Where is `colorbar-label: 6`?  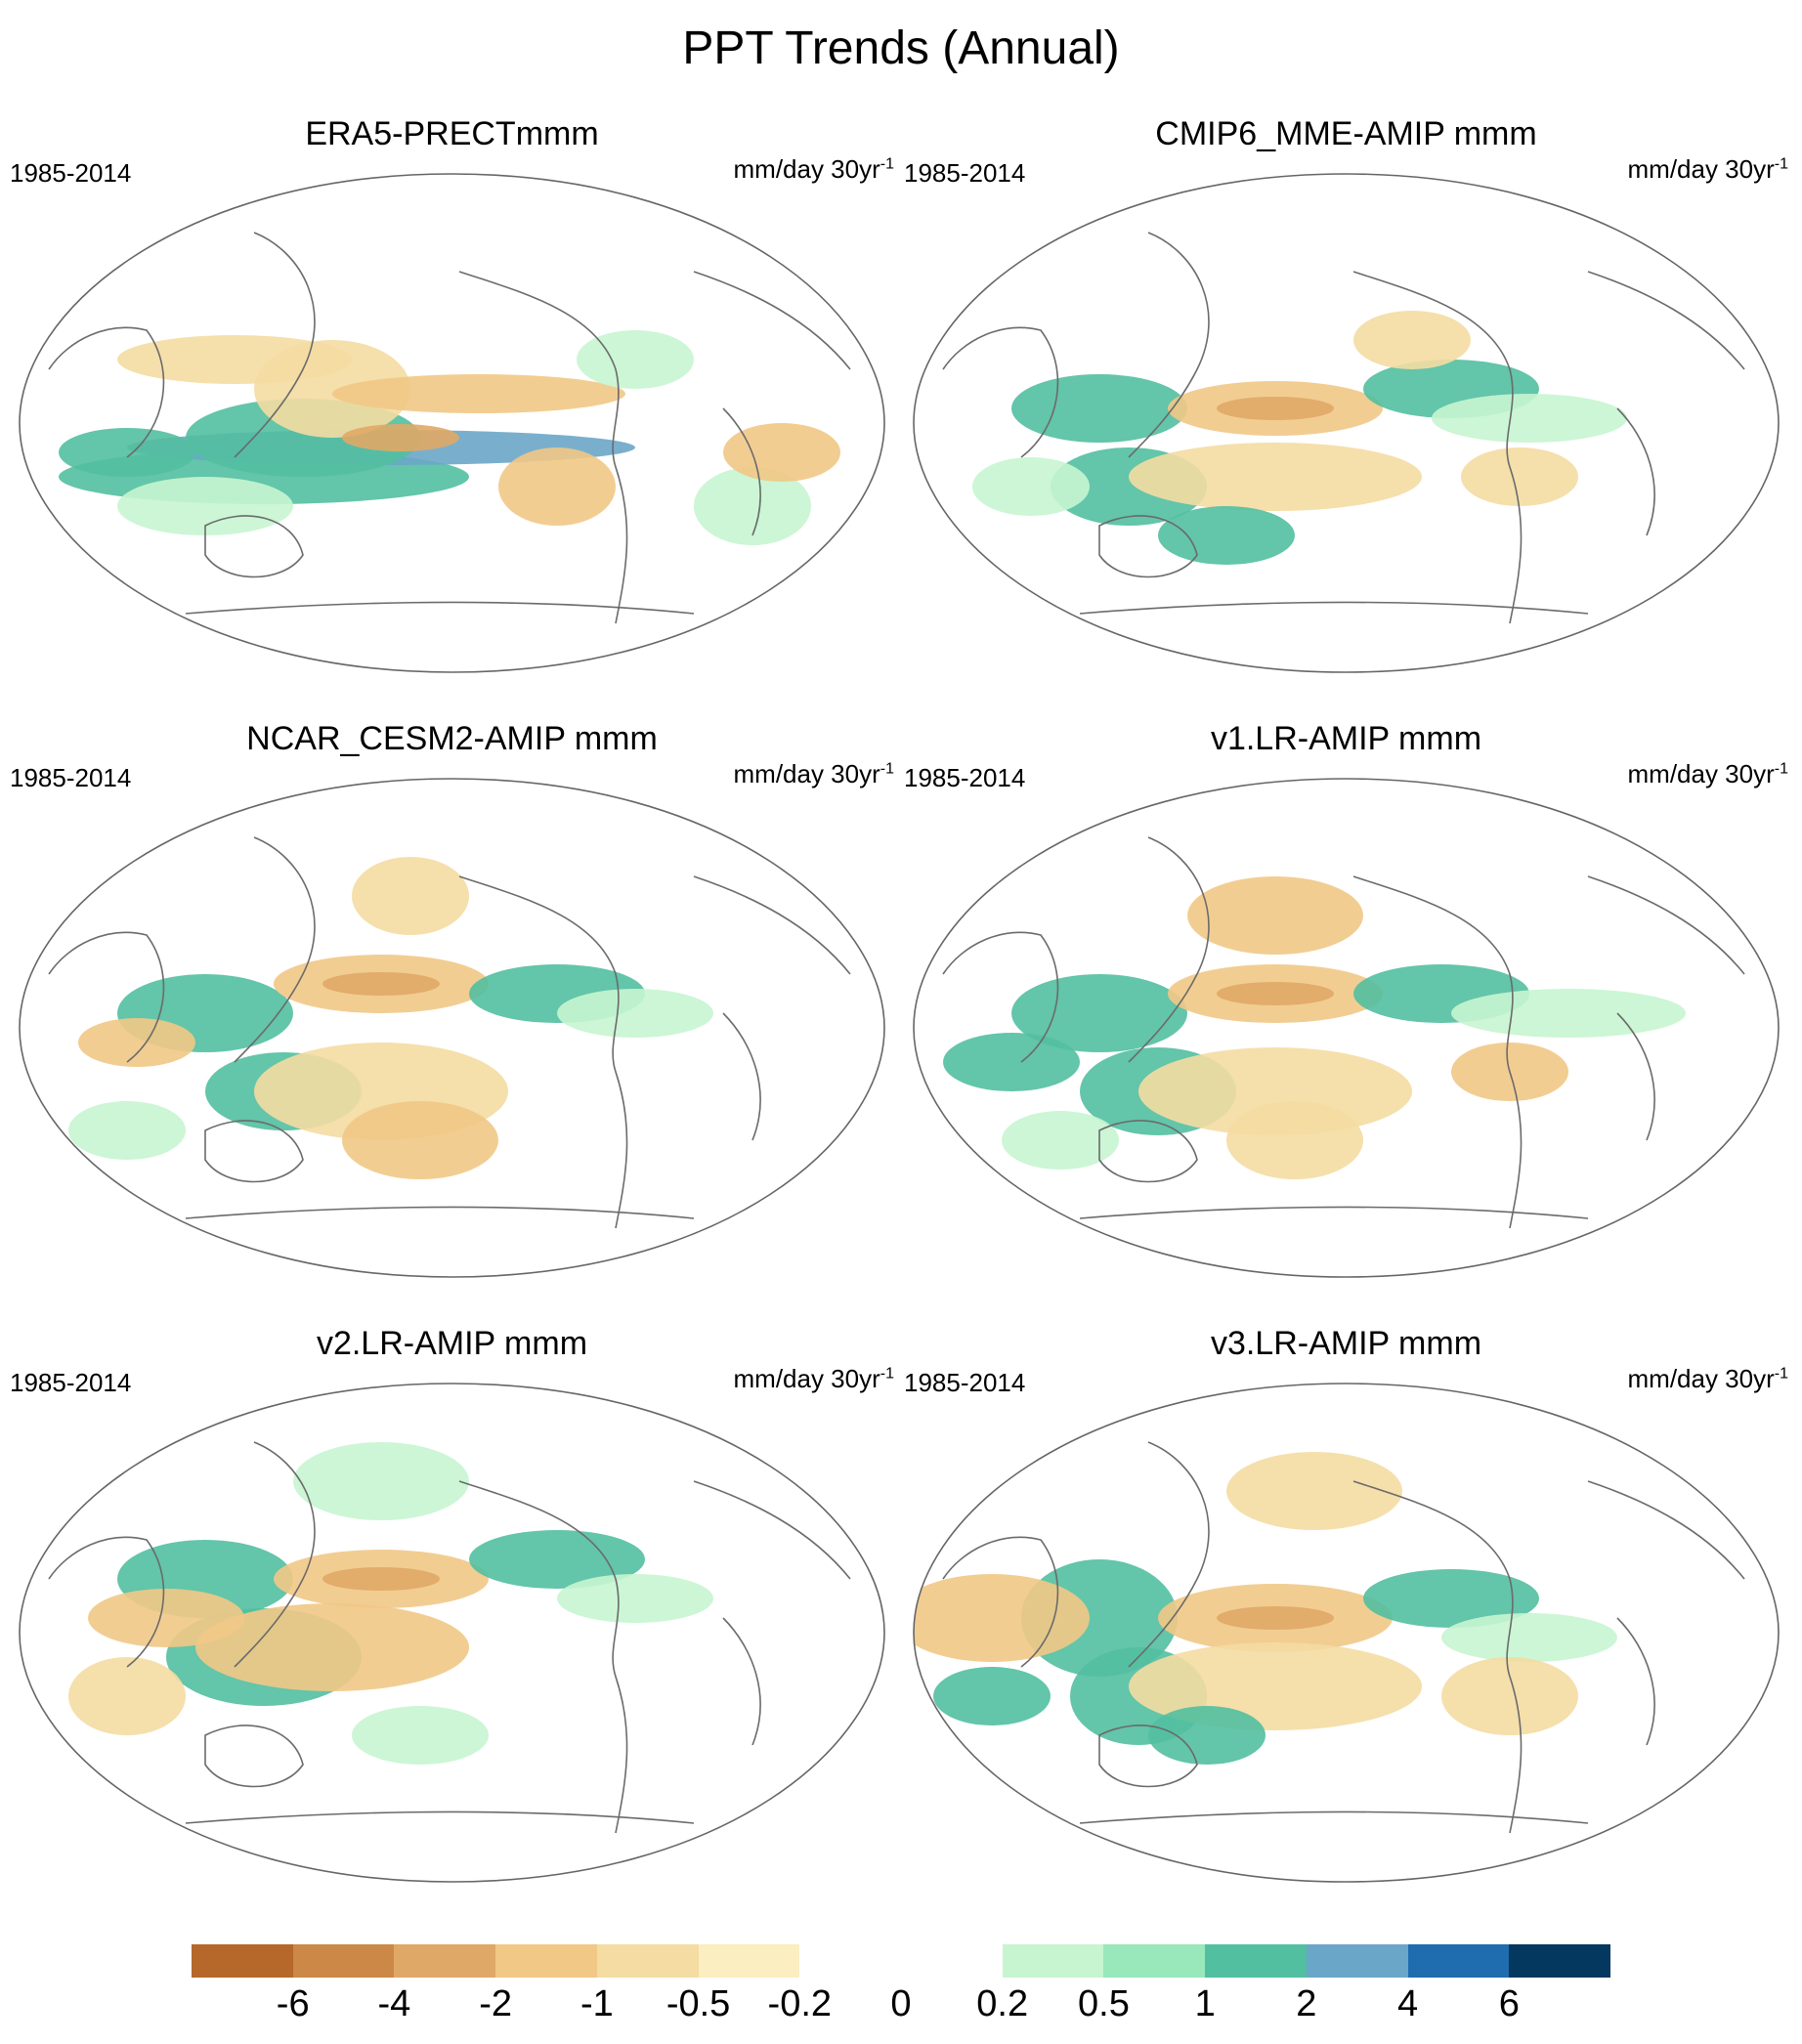 colorbar-label: 6 is located at coordinates (1509, 2004).